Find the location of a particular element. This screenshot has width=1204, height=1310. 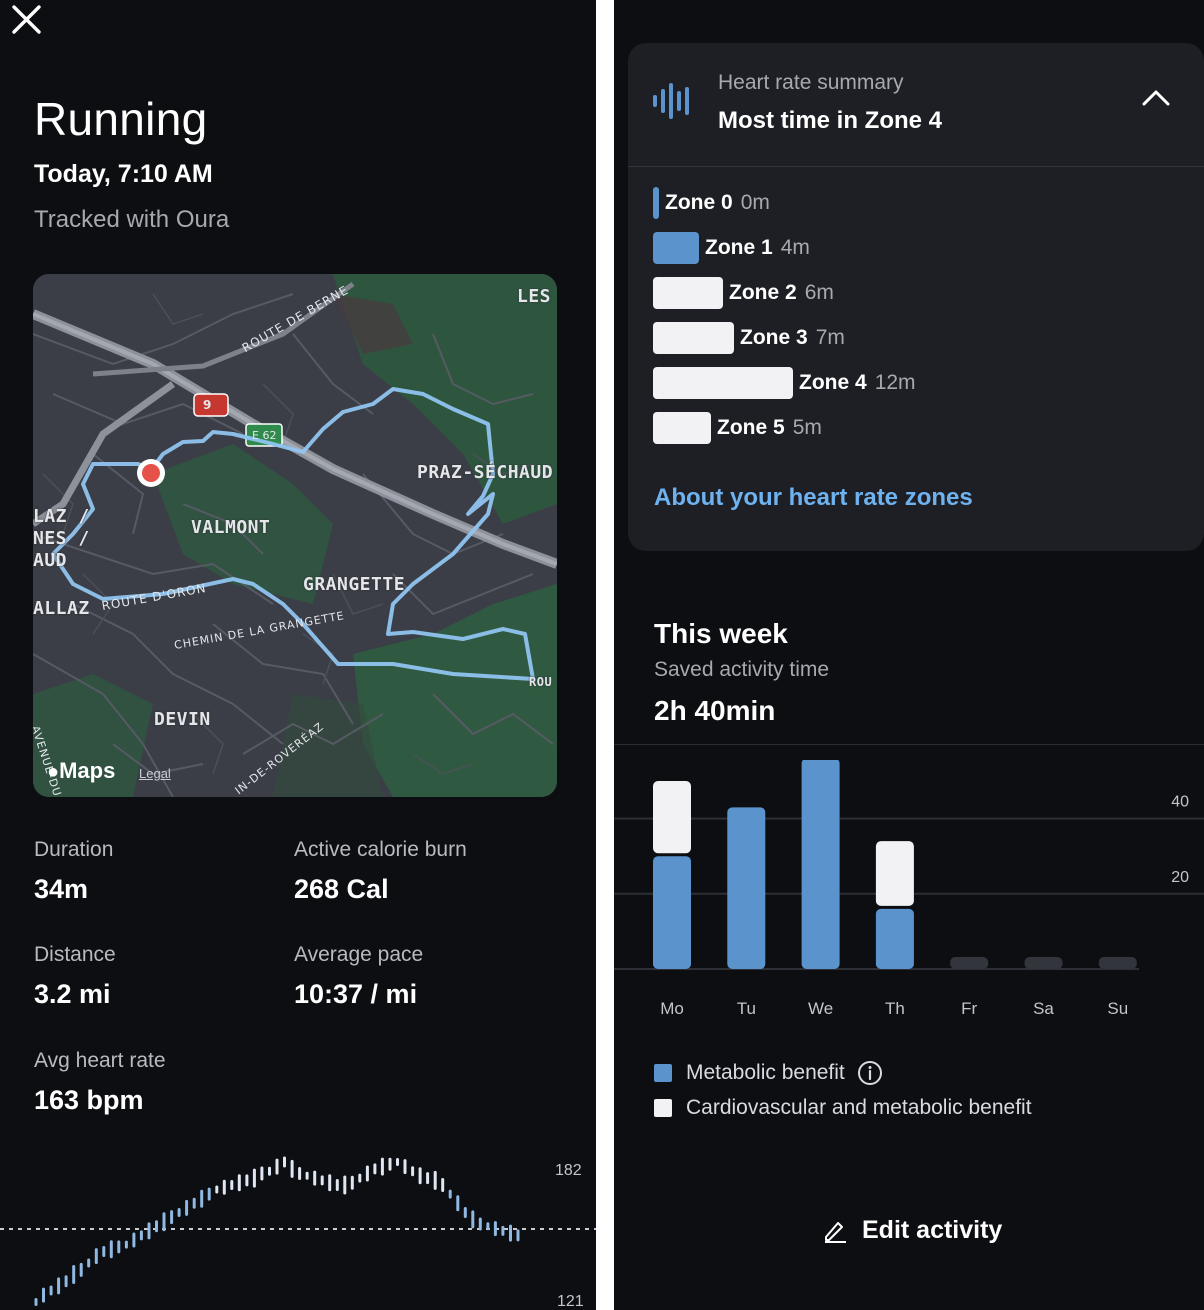

road-shield-9-label: 9 is located at coordinates (207, 405).